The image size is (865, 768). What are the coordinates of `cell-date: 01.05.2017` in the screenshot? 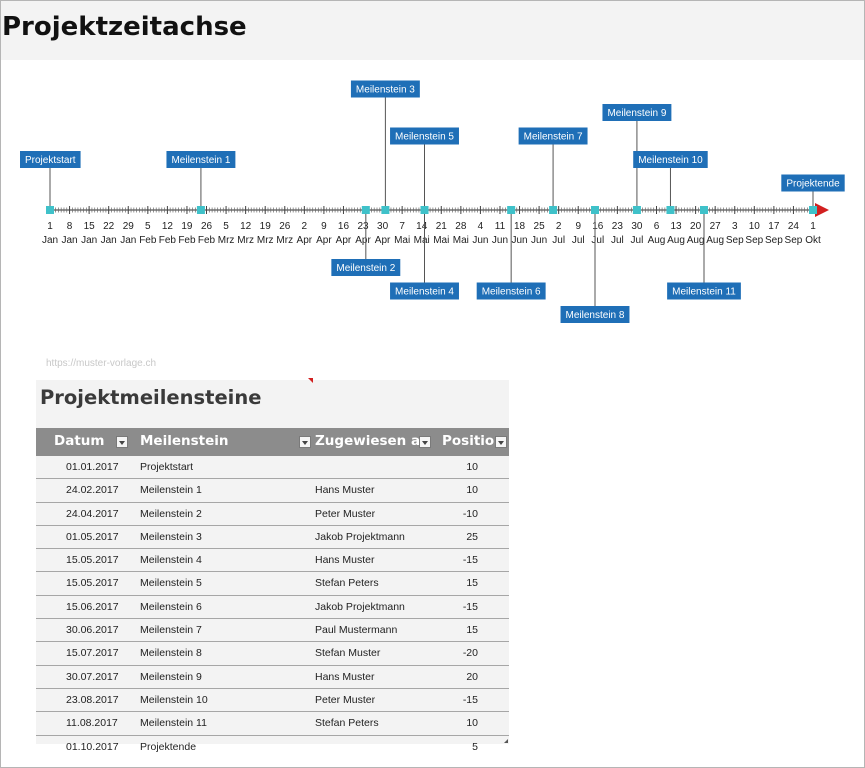 It's located at (92, 536).